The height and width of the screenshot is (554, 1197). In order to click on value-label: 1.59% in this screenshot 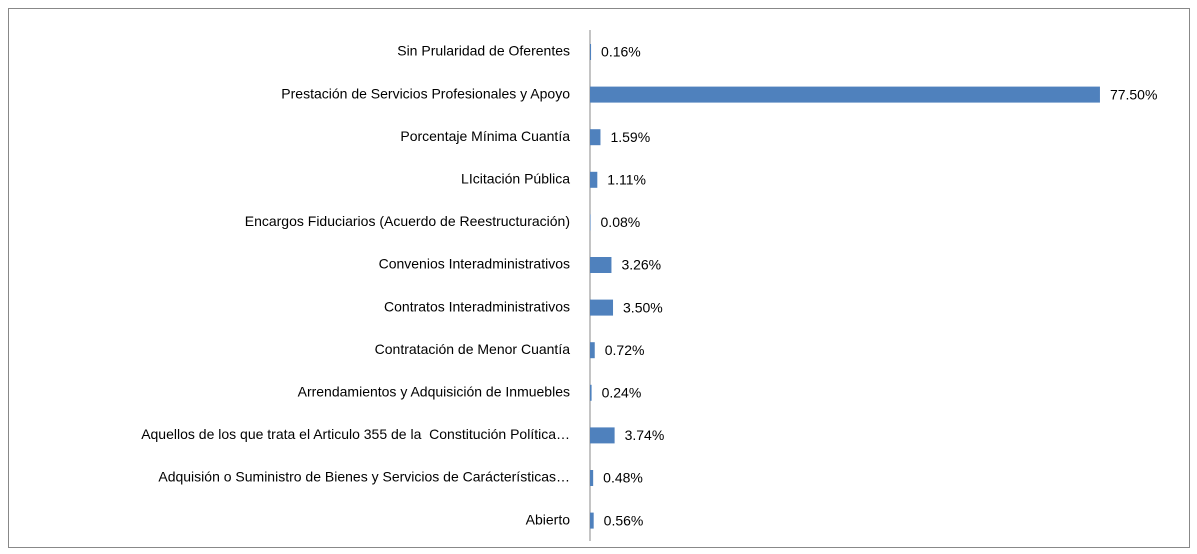, I will do `click(630, 137)`.